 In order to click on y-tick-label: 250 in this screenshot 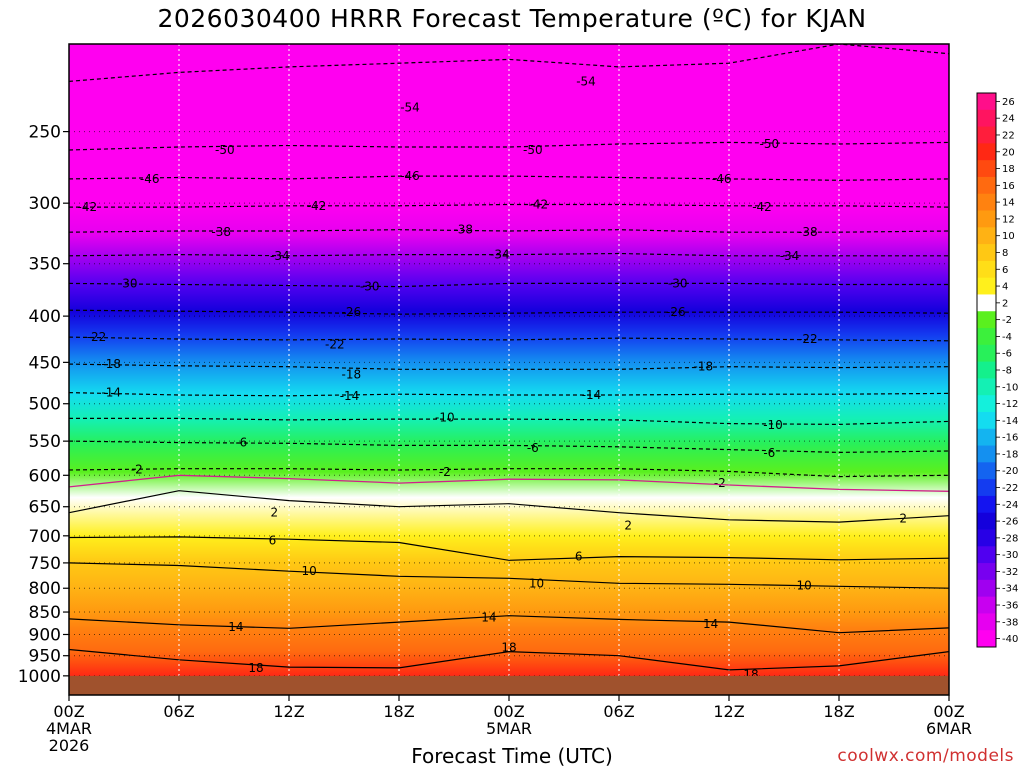, I will do `click(45, 133)`.